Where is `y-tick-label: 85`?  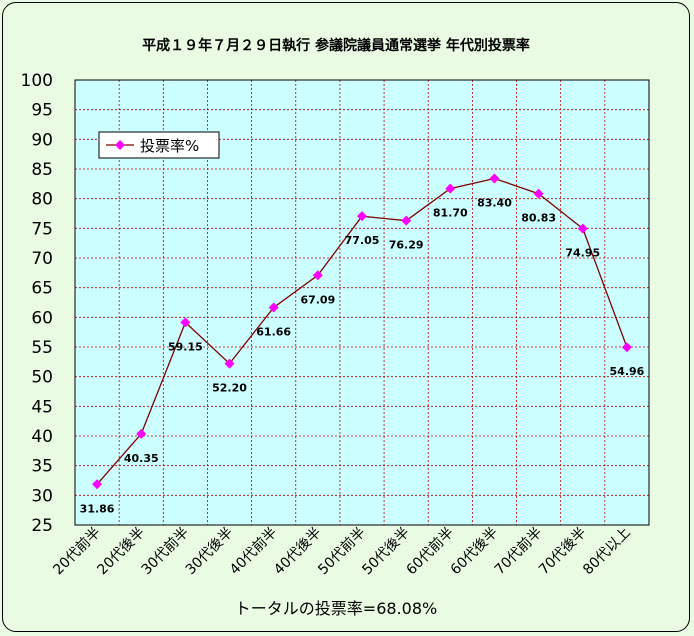
y-tick-label: 85 is located at coordinates (42, 170).